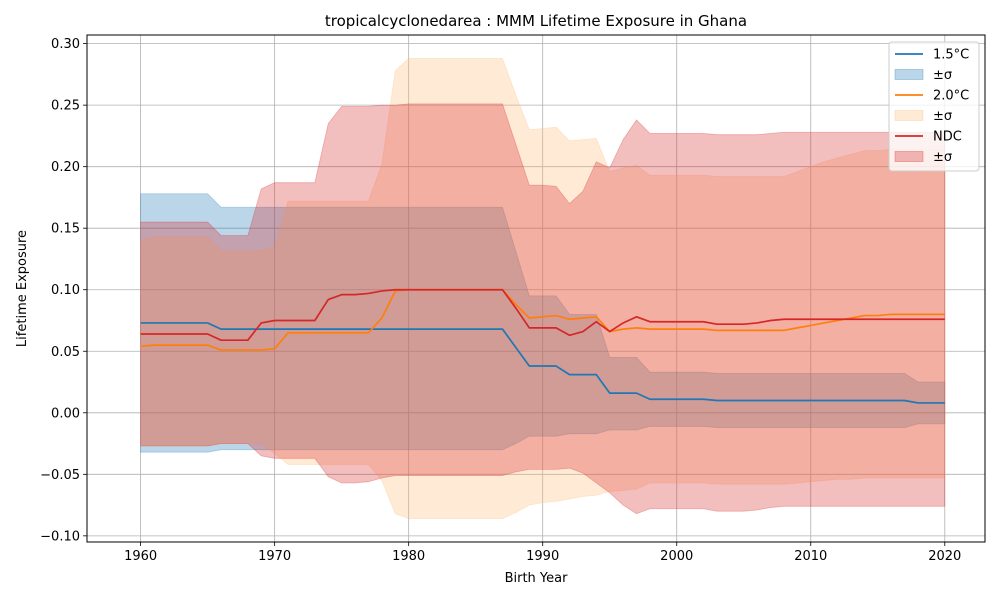 Image resolution: width=1000 pixels, height=600 pixels. What do you see at coordinates (537, 578) in the screenshot?
I see `x-axis-title: Birth Year` at bounding box center [537, 578].